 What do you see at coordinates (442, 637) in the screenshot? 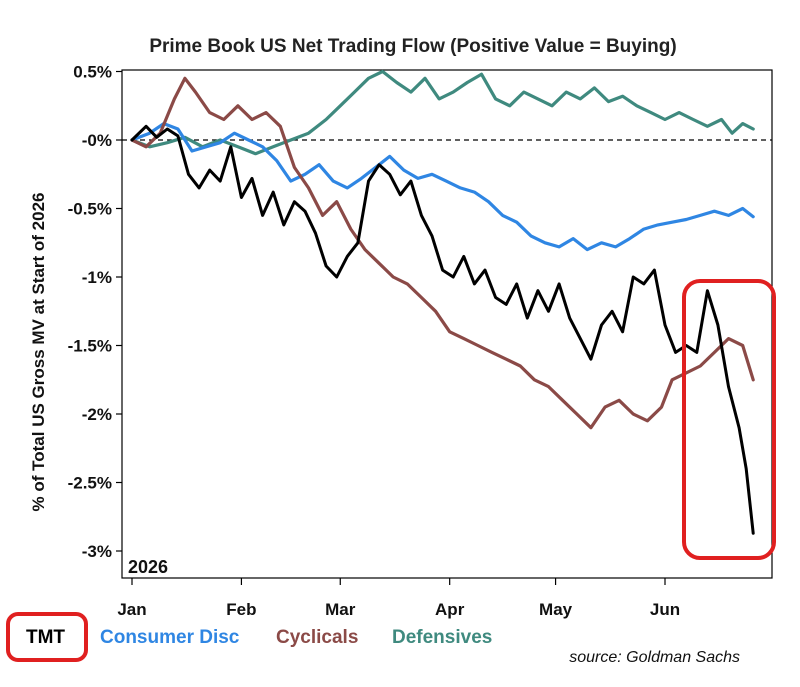
I see `legend-item-defensives: Defensives` at bounding box center [442, 637].